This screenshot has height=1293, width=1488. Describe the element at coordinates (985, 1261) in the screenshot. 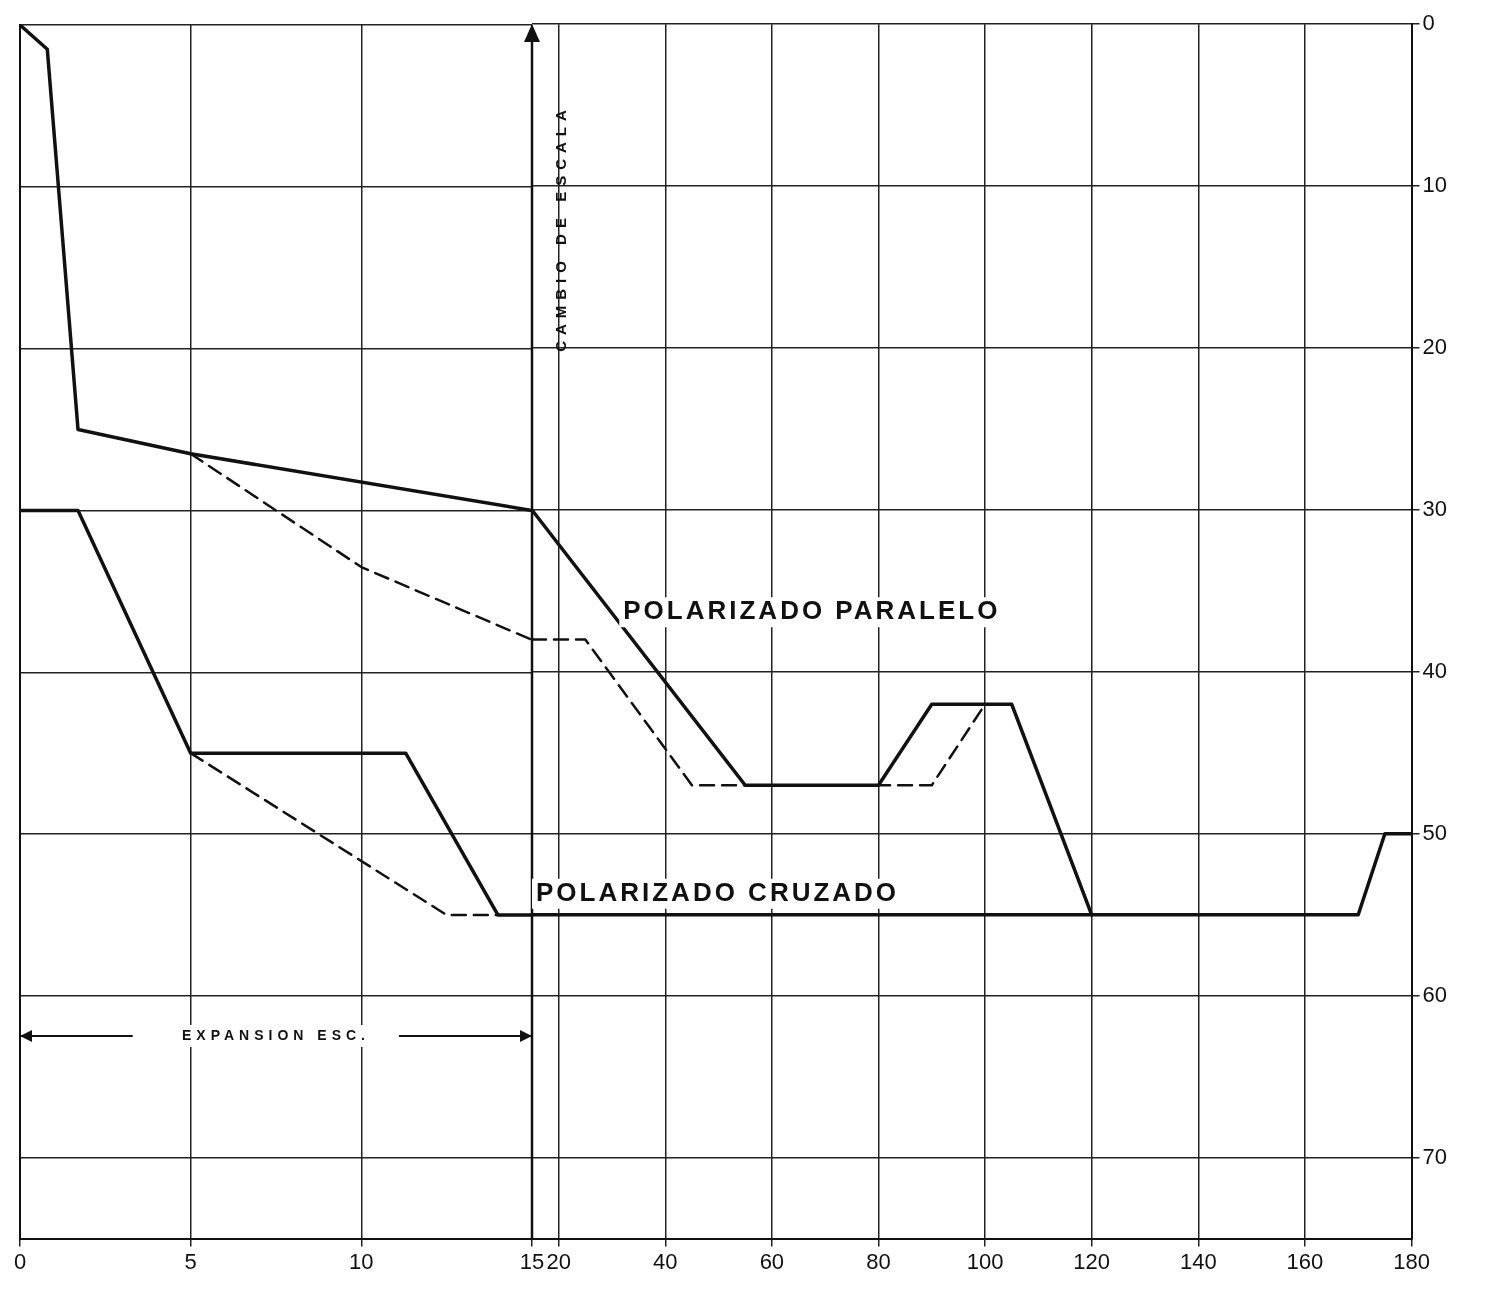

I see `x-tick-label: 100` at that location.